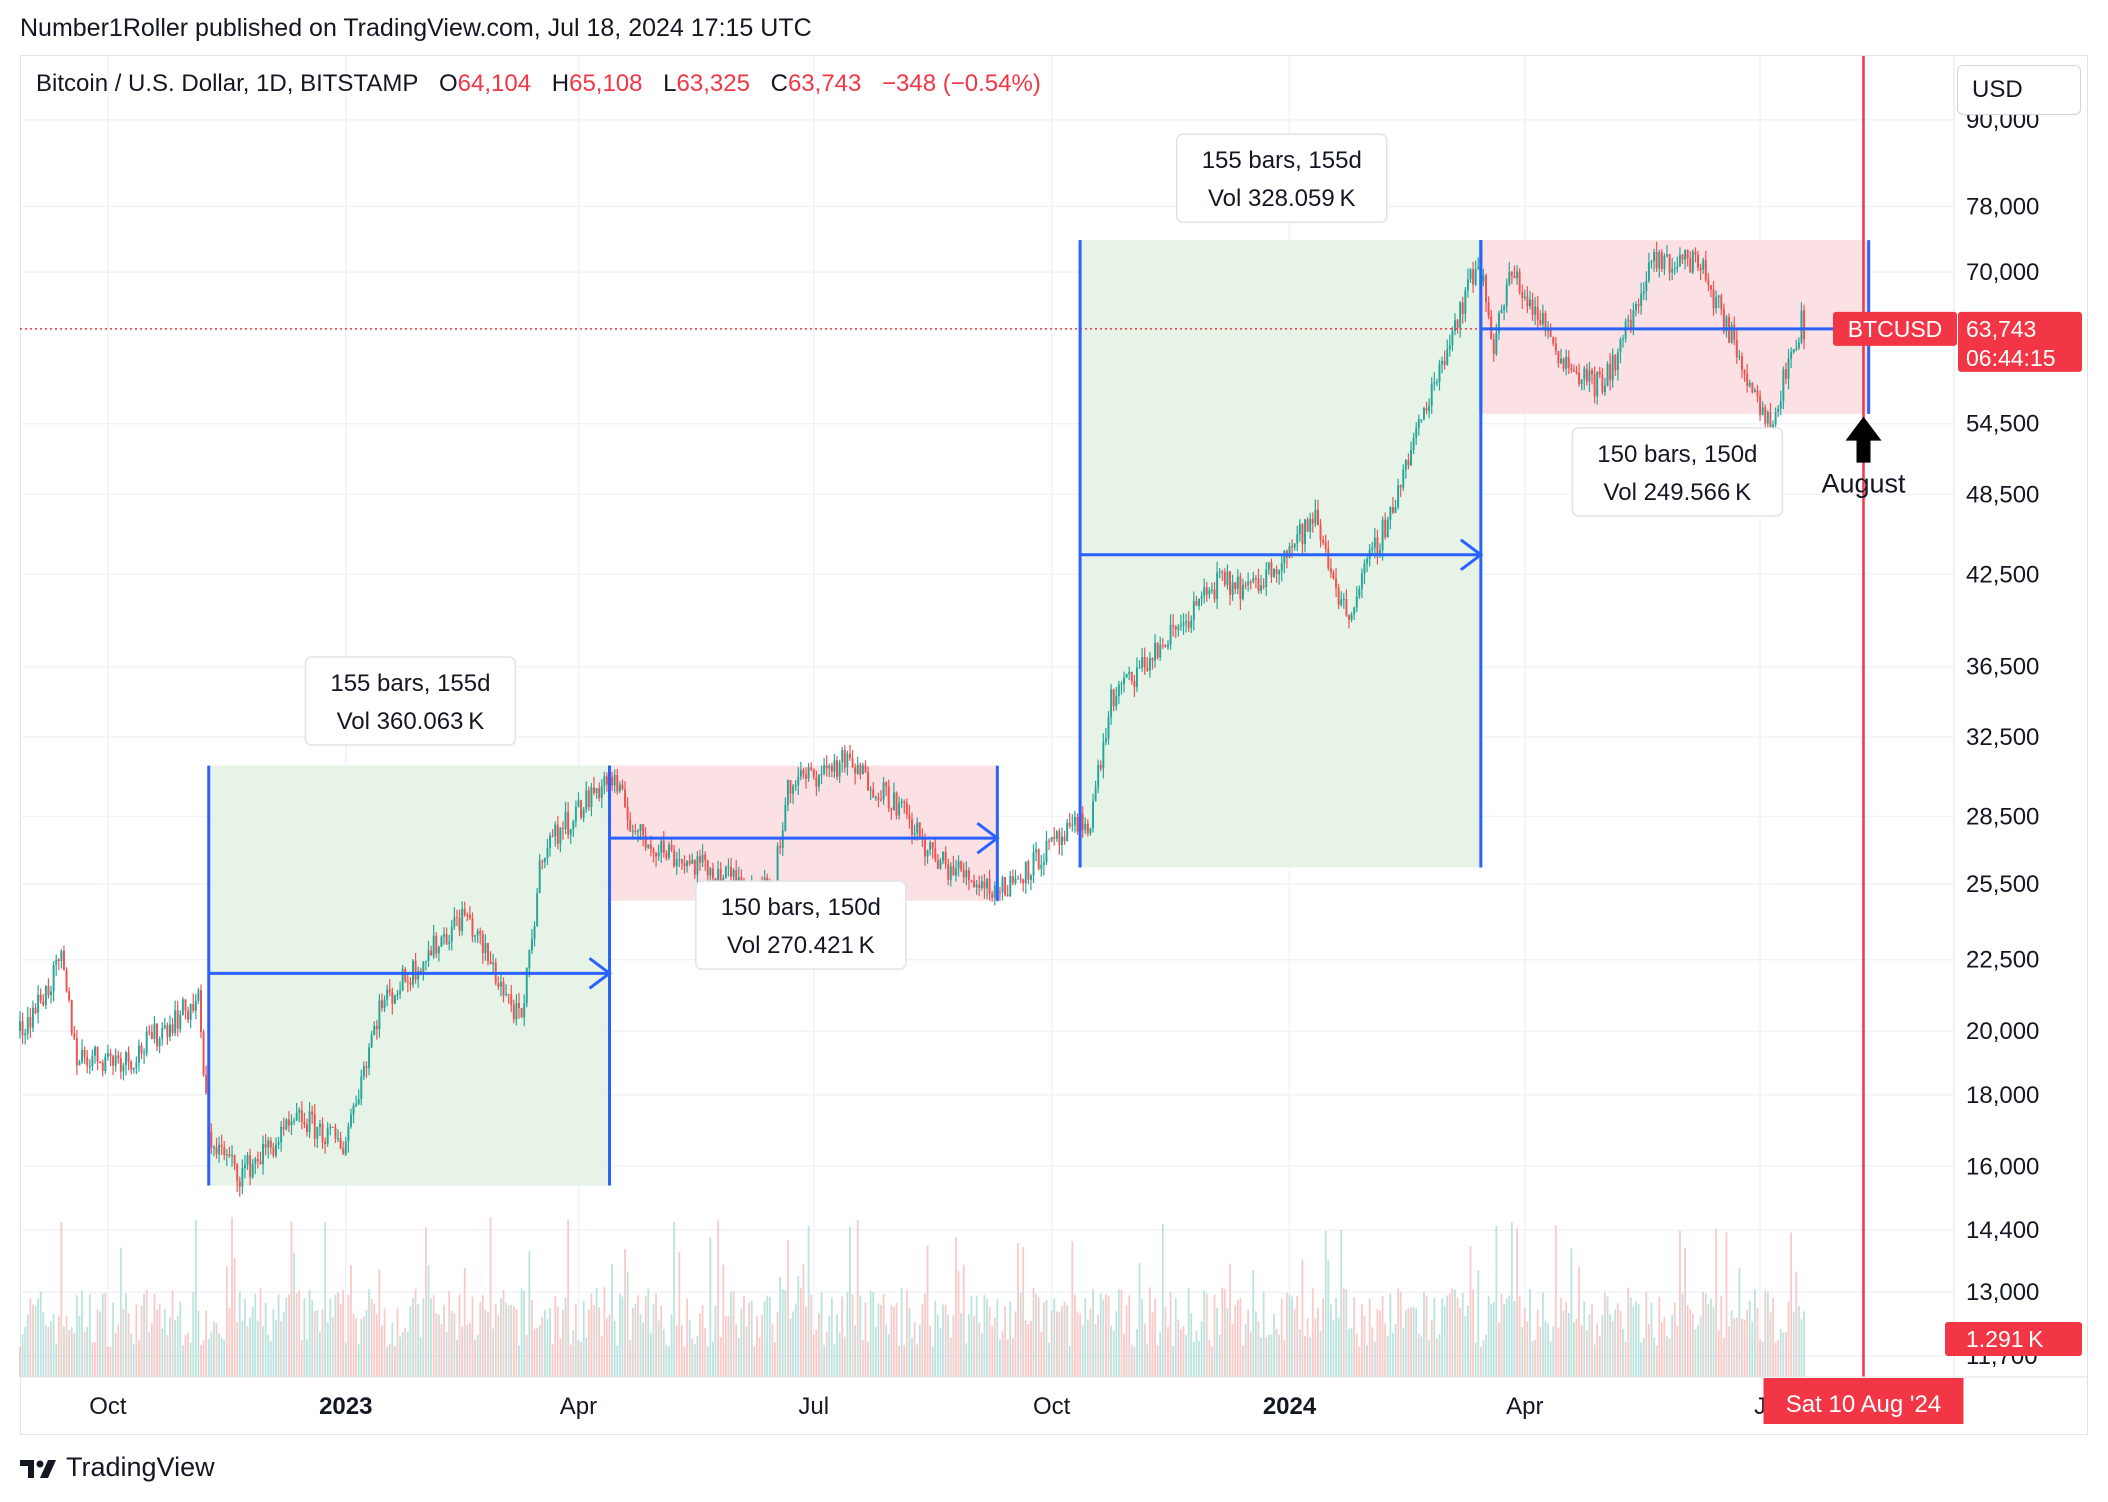 The image size is (2108, 1502). Describe the element at coordinates (117, 1467) in the screenshot. I see `tradingview-logo: TradingView` at that location.